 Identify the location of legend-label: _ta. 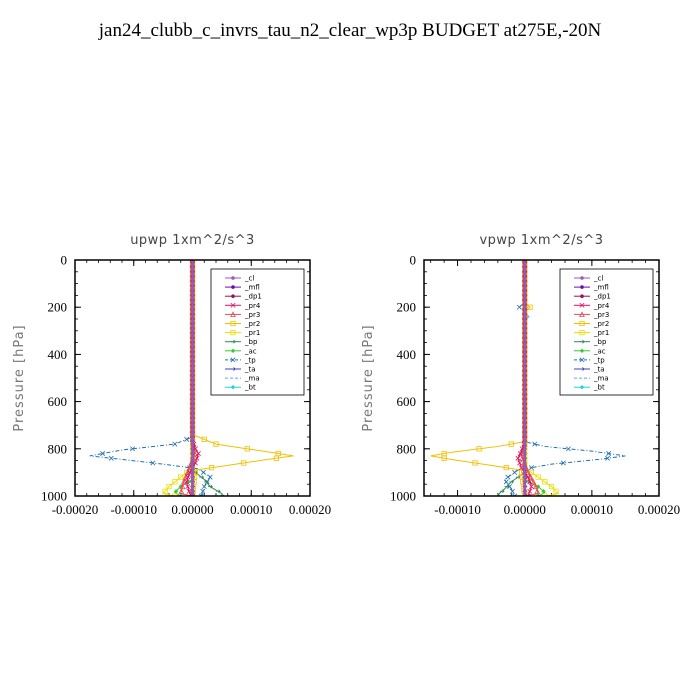
(250, 370).